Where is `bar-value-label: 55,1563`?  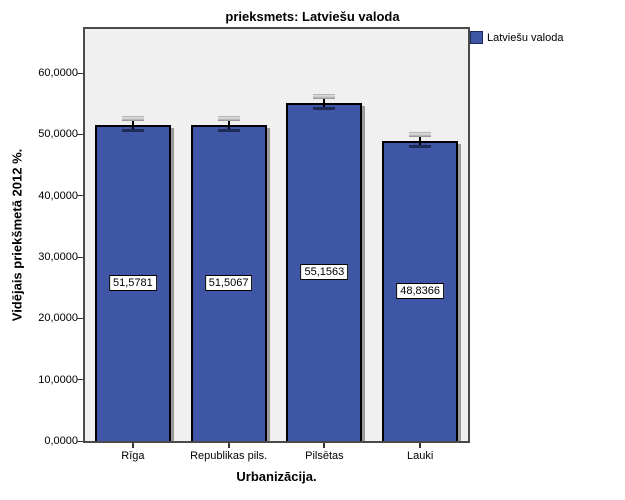 bar-value-label: 55,1563 is located at coordinates (324, 271).